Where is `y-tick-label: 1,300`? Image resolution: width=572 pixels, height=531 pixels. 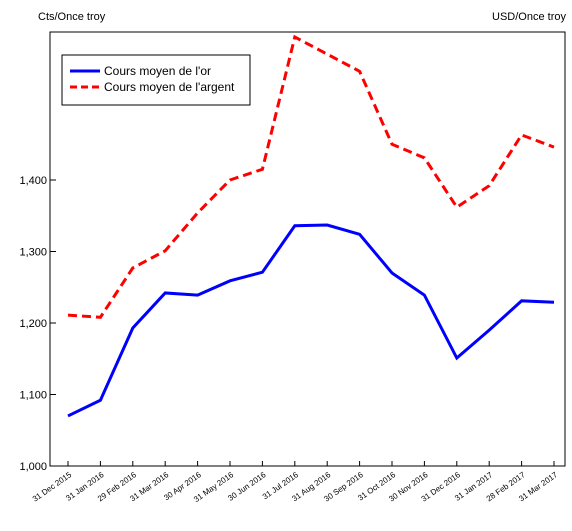
y-tick-label: 1,300 is located at coordinates (33, 253).